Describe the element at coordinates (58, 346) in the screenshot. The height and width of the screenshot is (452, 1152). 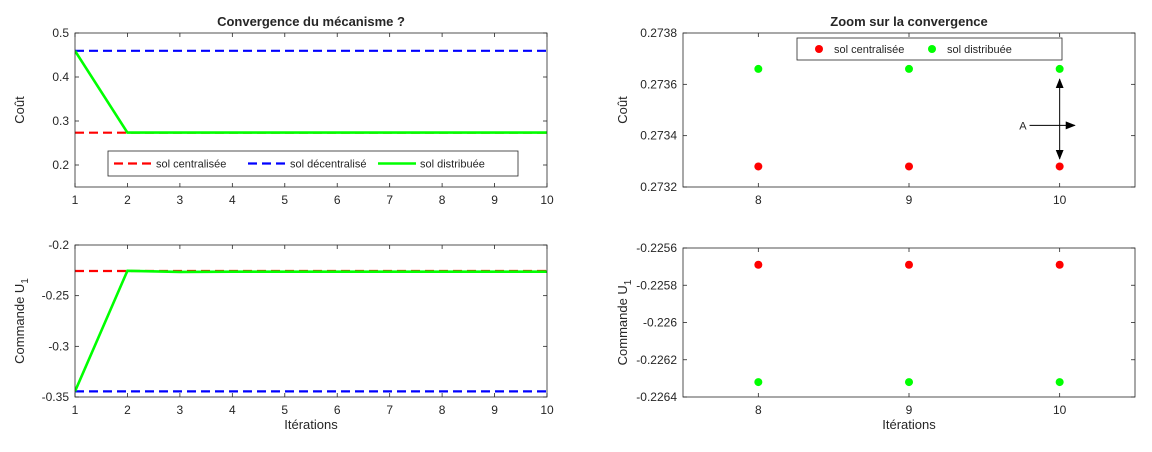
I see `y-tick-label: -0.3` at that location.